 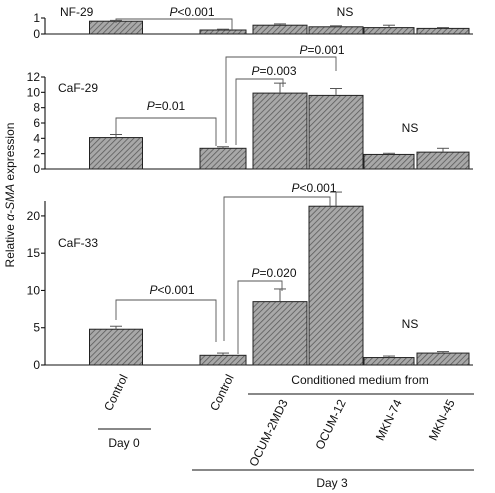 I want to click on category-label: MKN-74, so click(x=389, y=420).